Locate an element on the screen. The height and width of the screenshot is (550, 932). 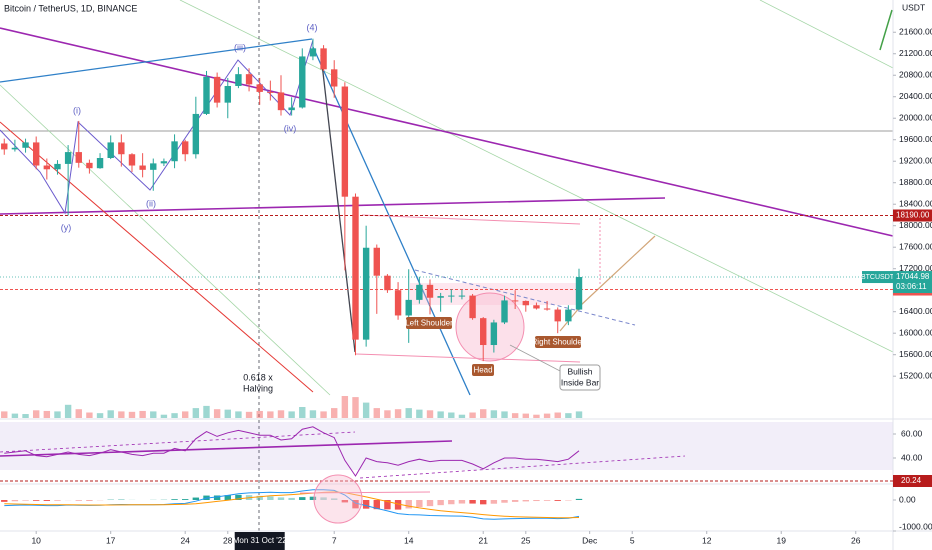
neckline is located at coordinates (525, 297).